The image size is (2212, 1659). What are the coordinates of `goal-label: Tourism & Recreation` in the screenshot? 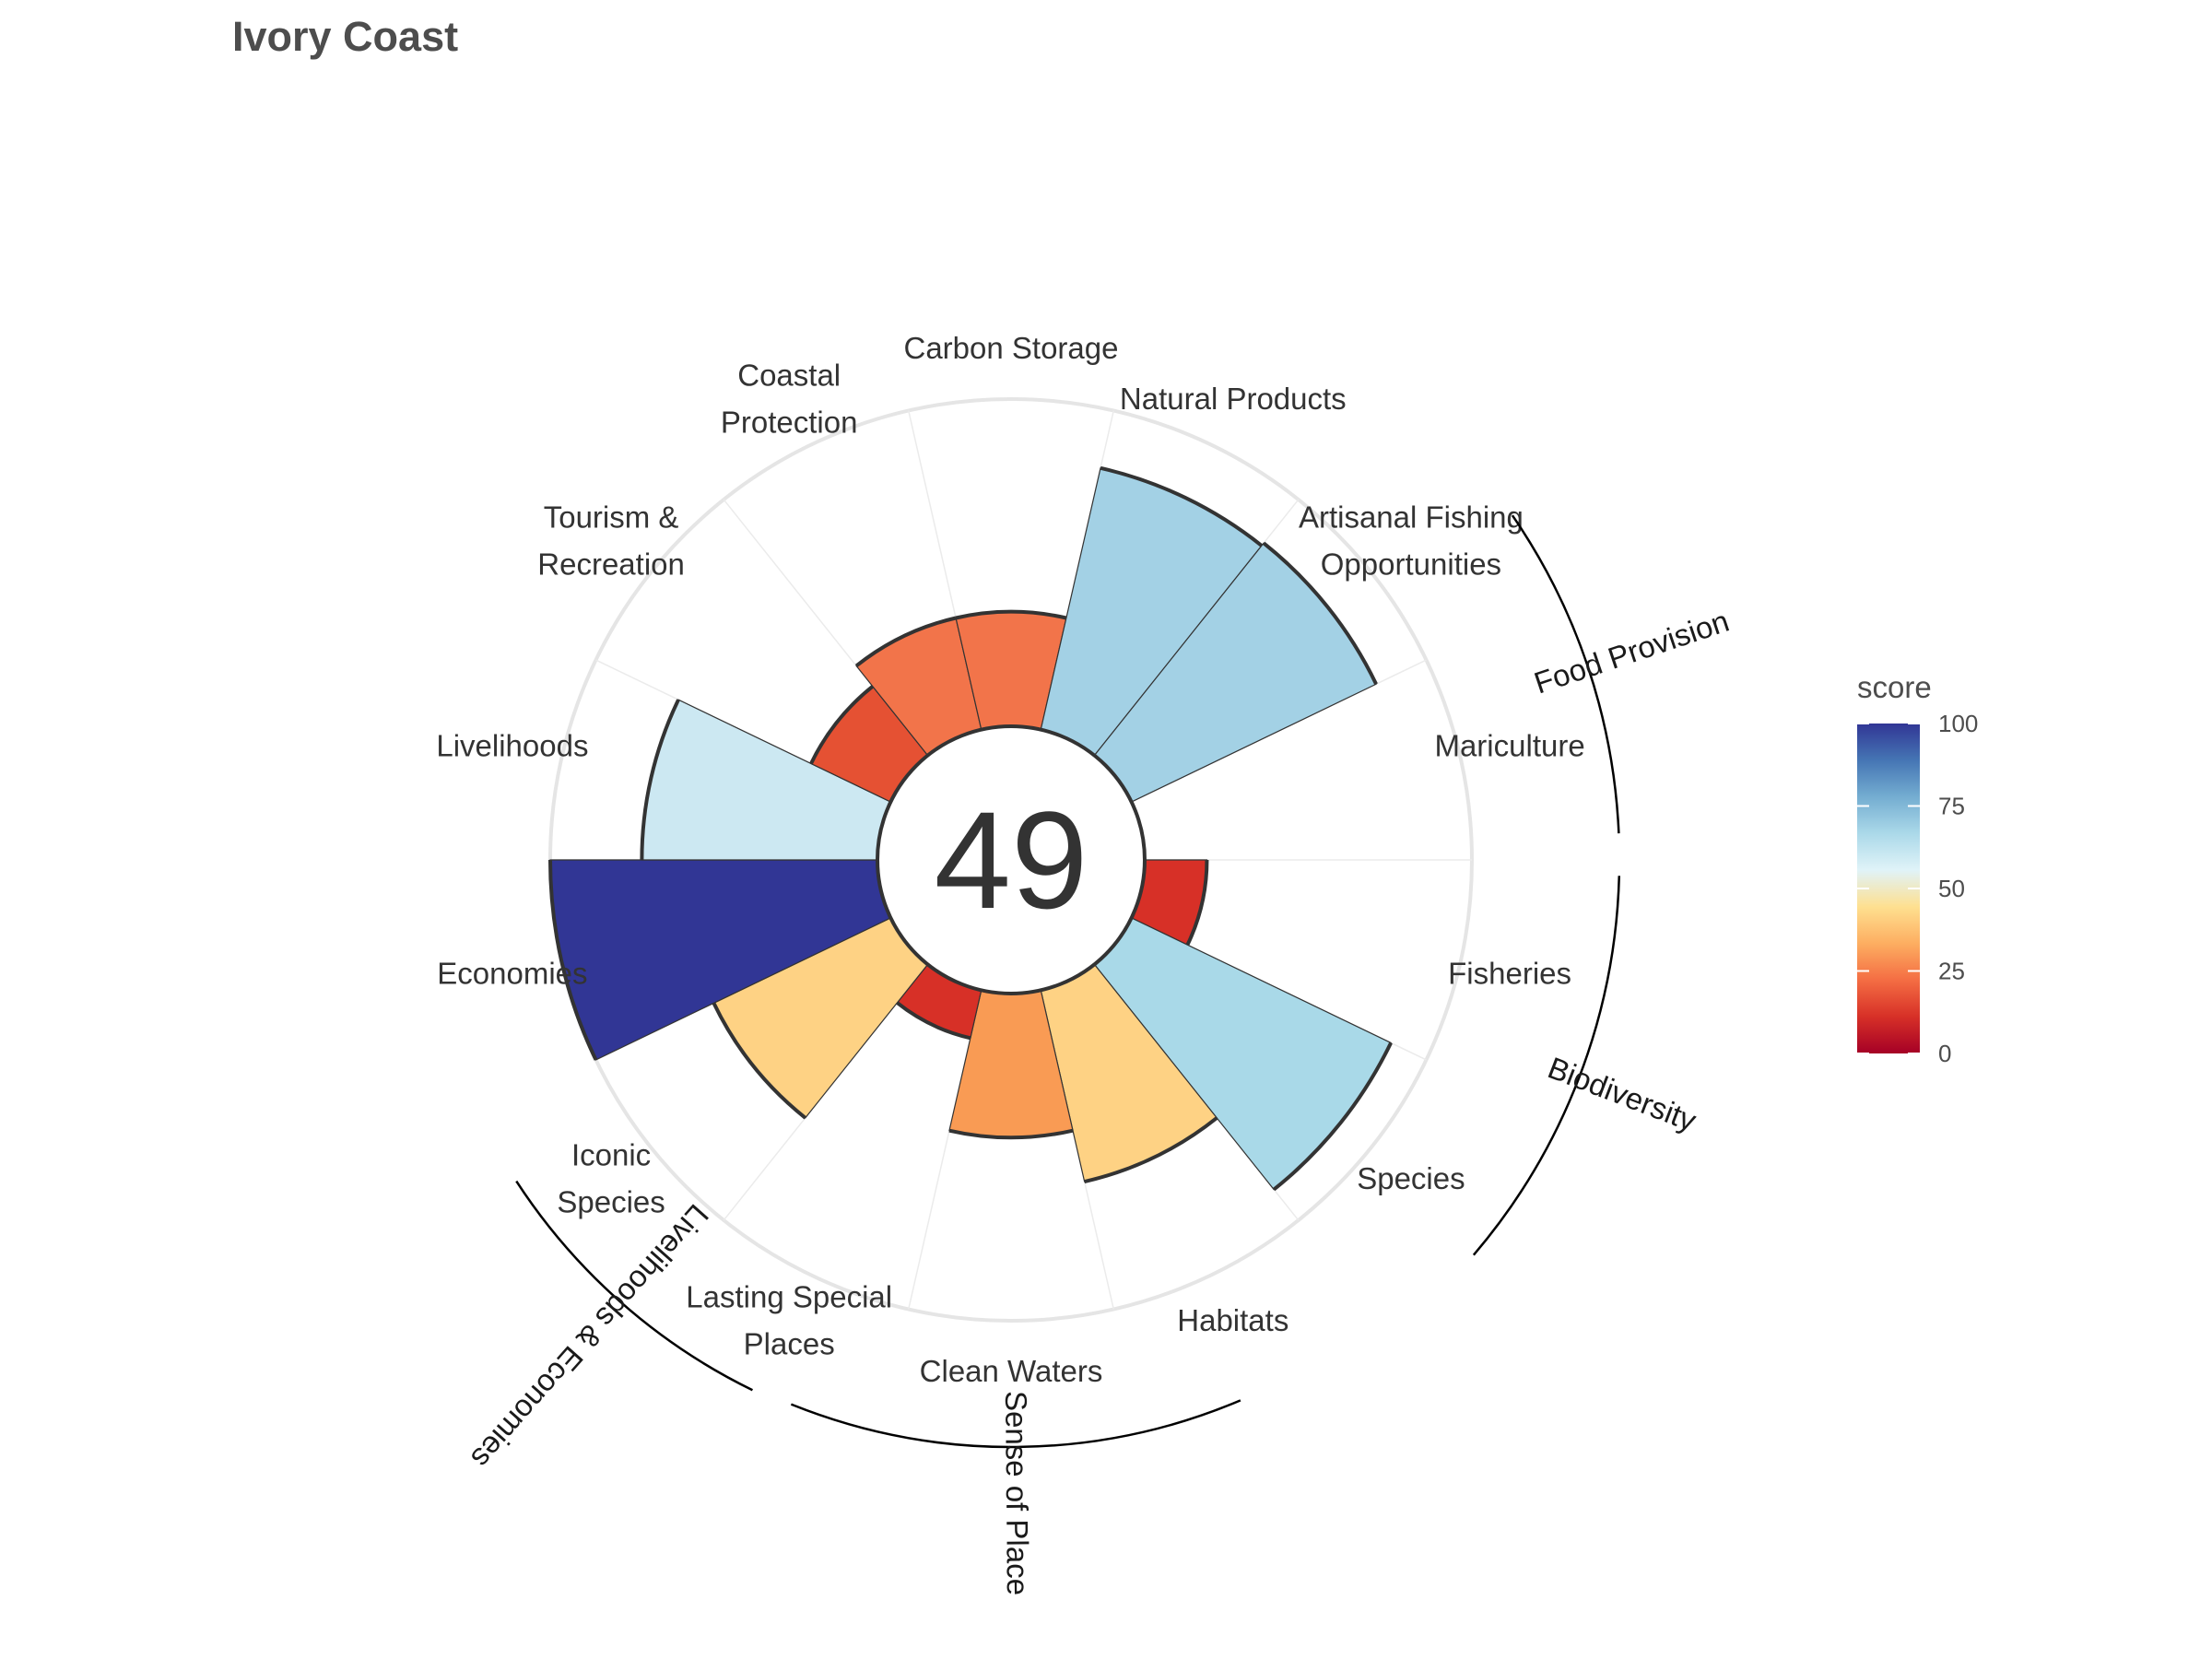 It's located at (611, 540).